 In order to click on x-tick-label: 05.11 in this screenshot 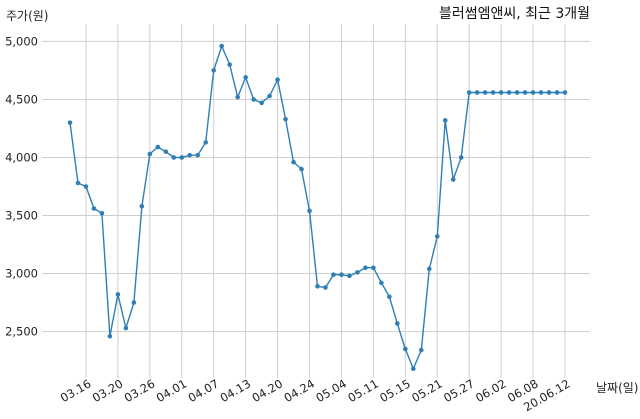, I will do `click(363, 390)`.